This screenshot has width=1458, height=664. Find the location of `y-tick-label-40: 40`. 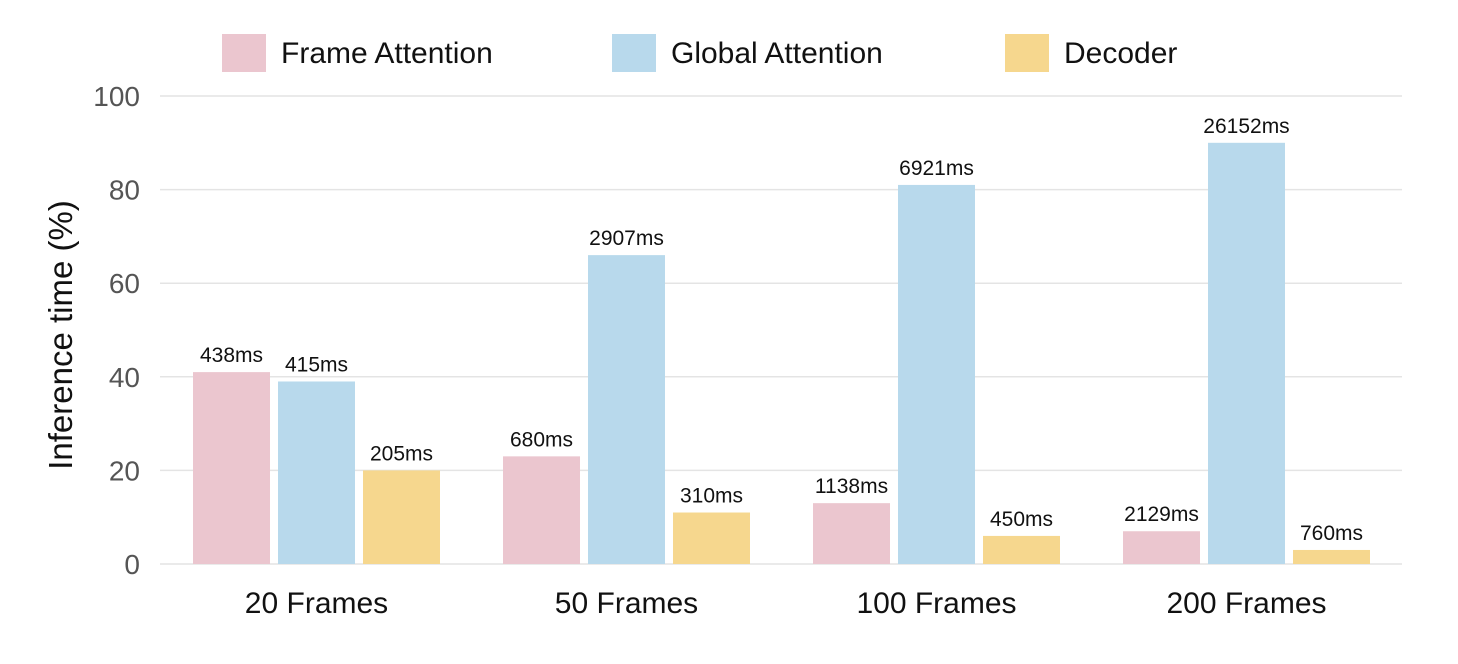

y-tick-label-40: 40 is located at coordinates (124, 377).